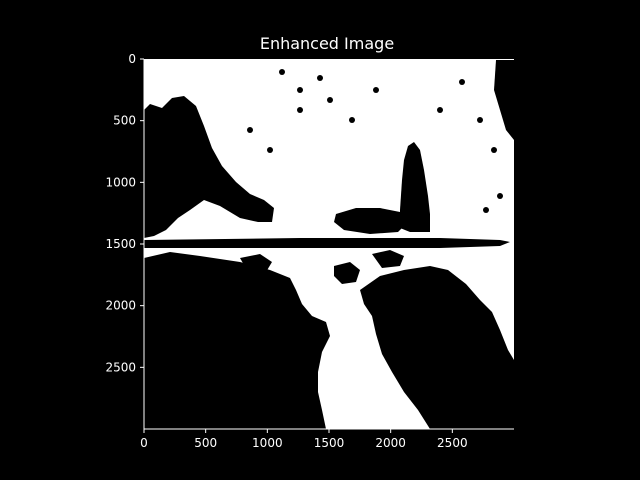 The width and height of the screenshot is (640, 480). Describe the element at coordinates (124, 121) in the screenshot. I see `y-tick-label: 500` at that location.